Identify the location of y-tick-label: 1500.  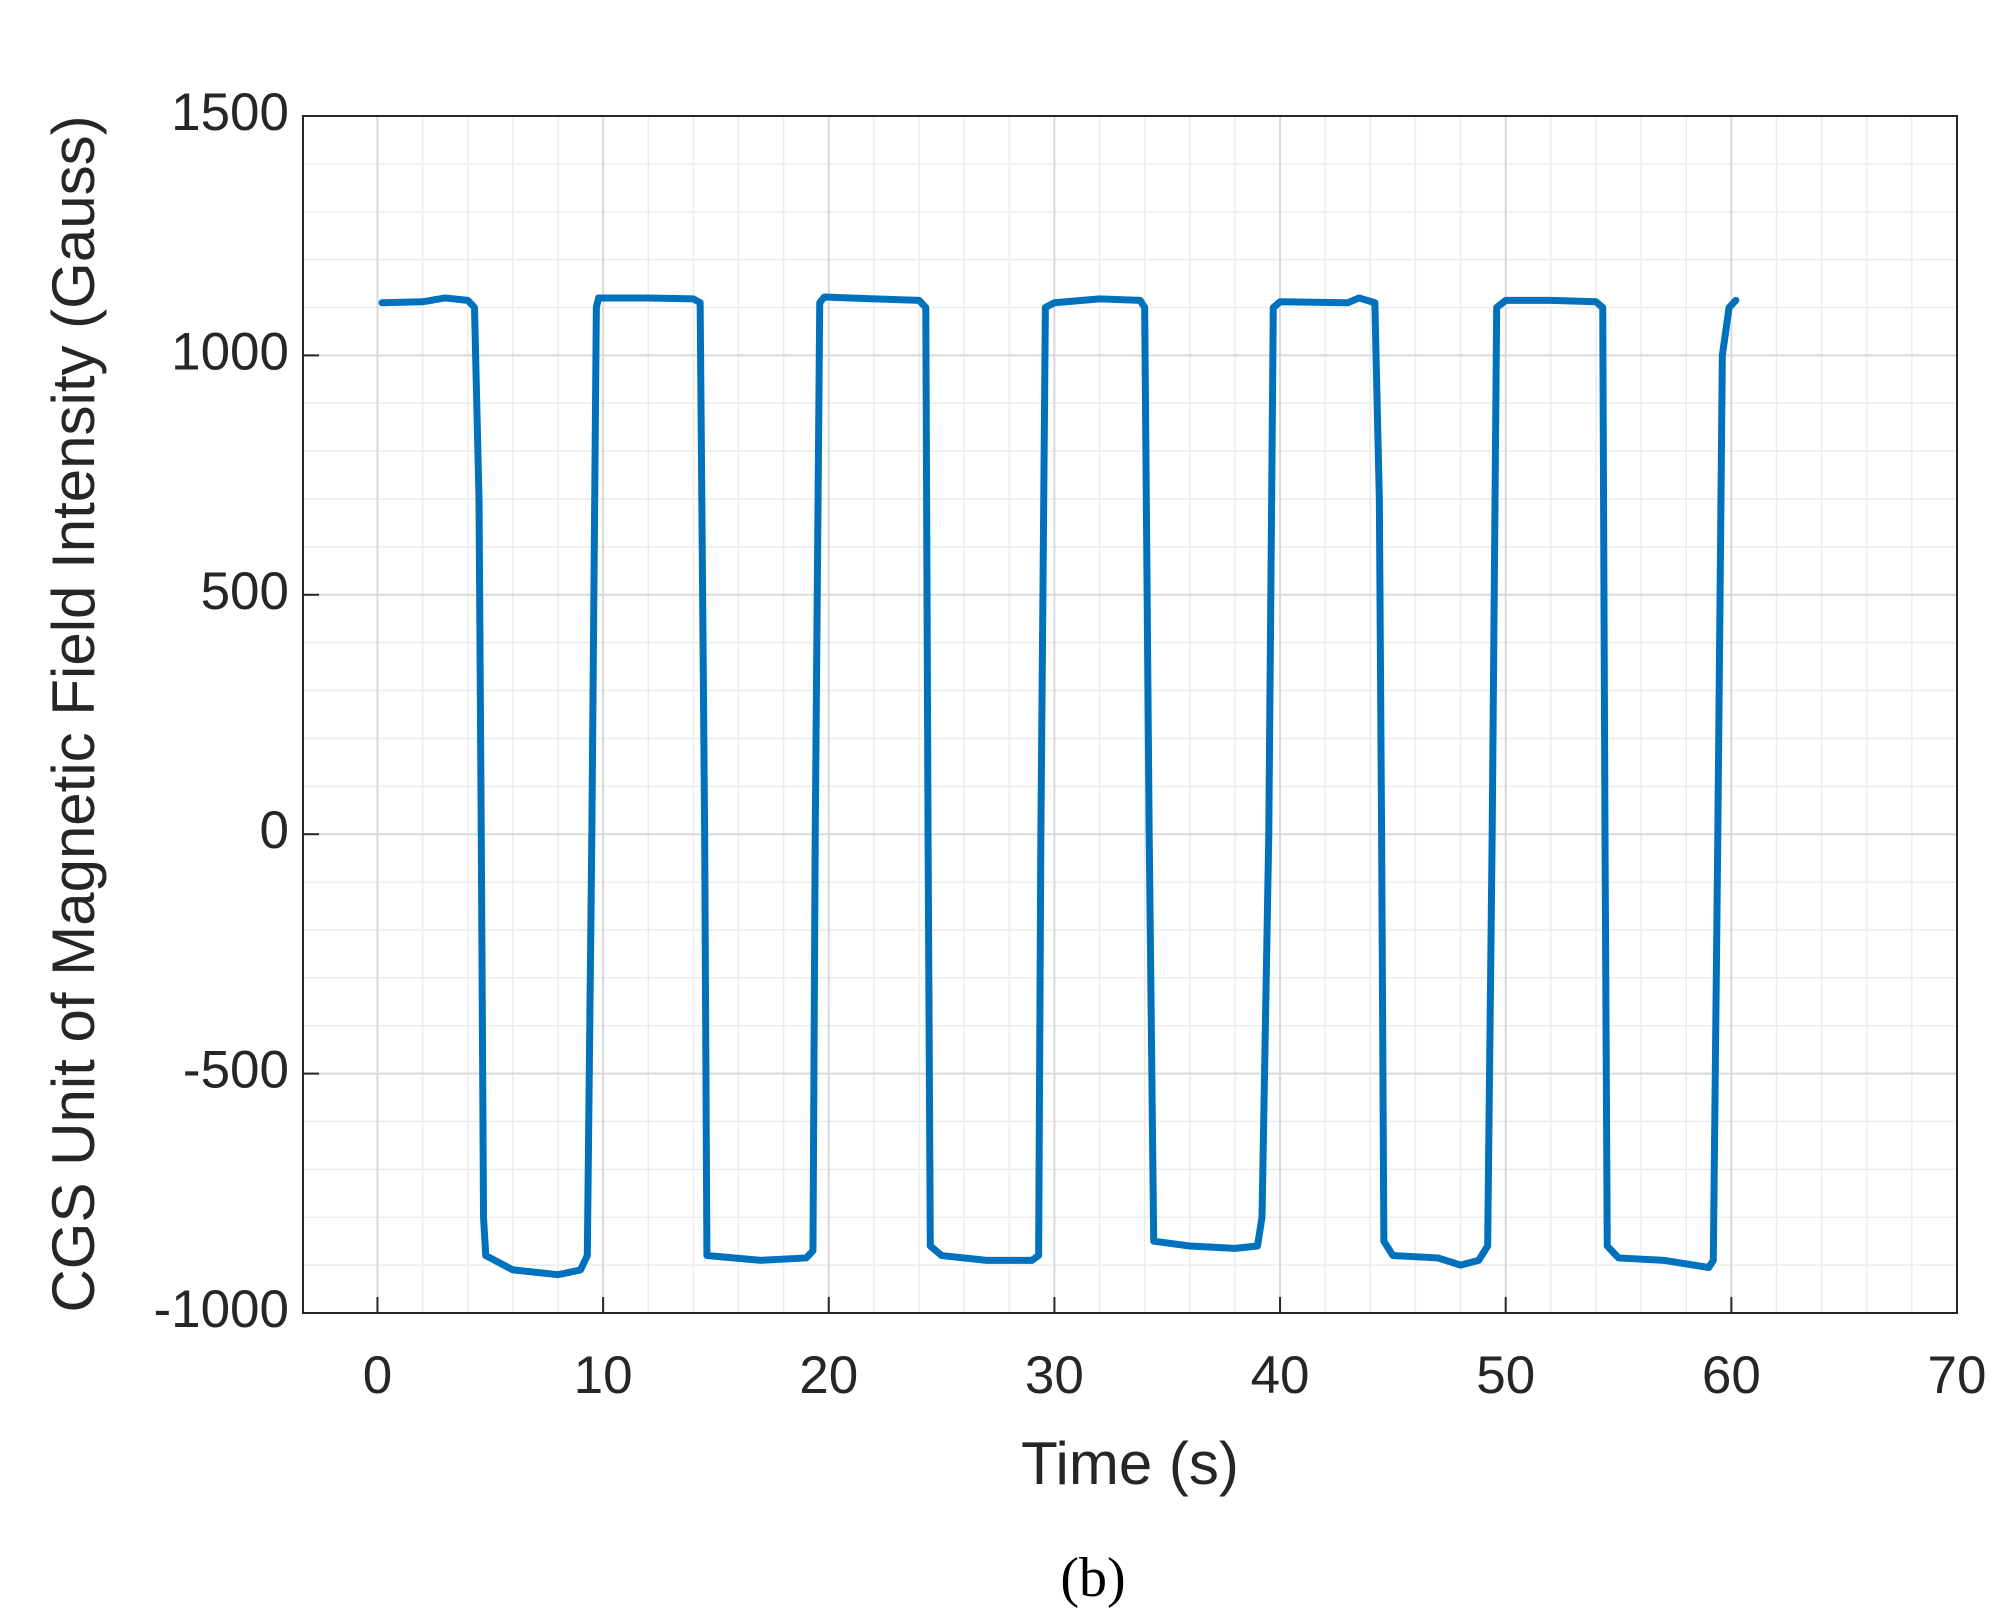
(230, 112).